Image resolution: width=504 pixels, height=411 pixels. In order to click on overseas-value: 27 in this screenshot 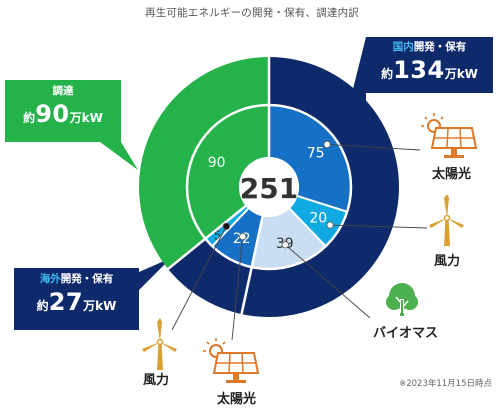, I will do `click(66, 302)`.